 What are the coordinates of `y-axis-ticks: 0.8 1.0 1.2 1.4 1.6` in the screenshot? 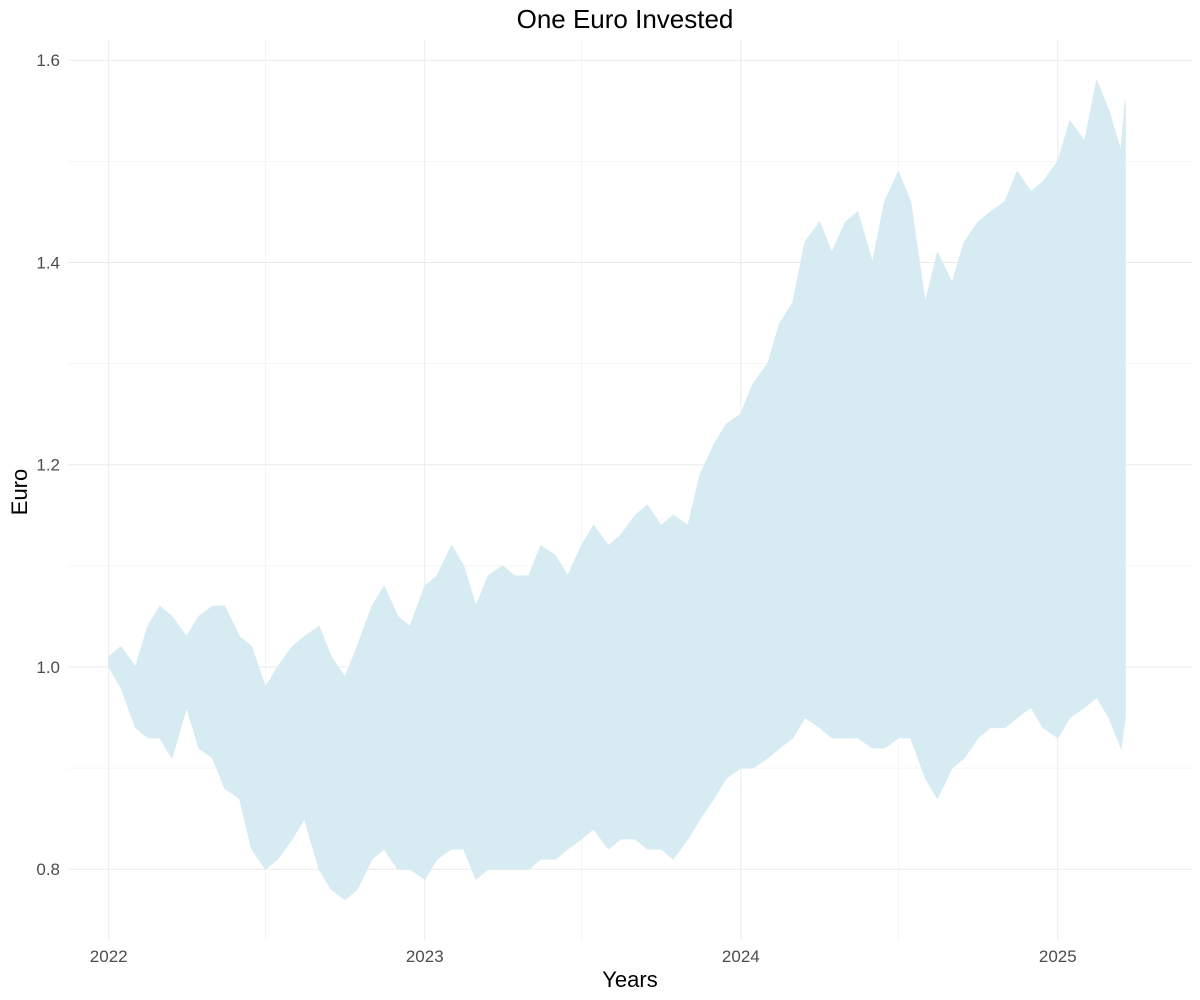 It's located at (48, 465).